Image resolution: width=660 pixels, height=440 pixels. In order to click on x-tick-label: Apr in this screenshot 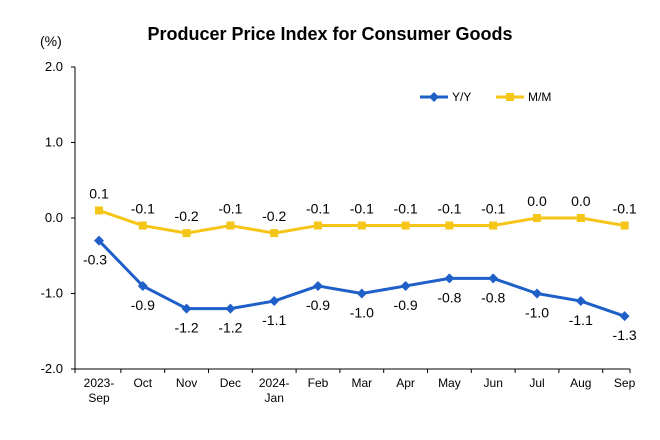, I will do `click(405, 383)`.